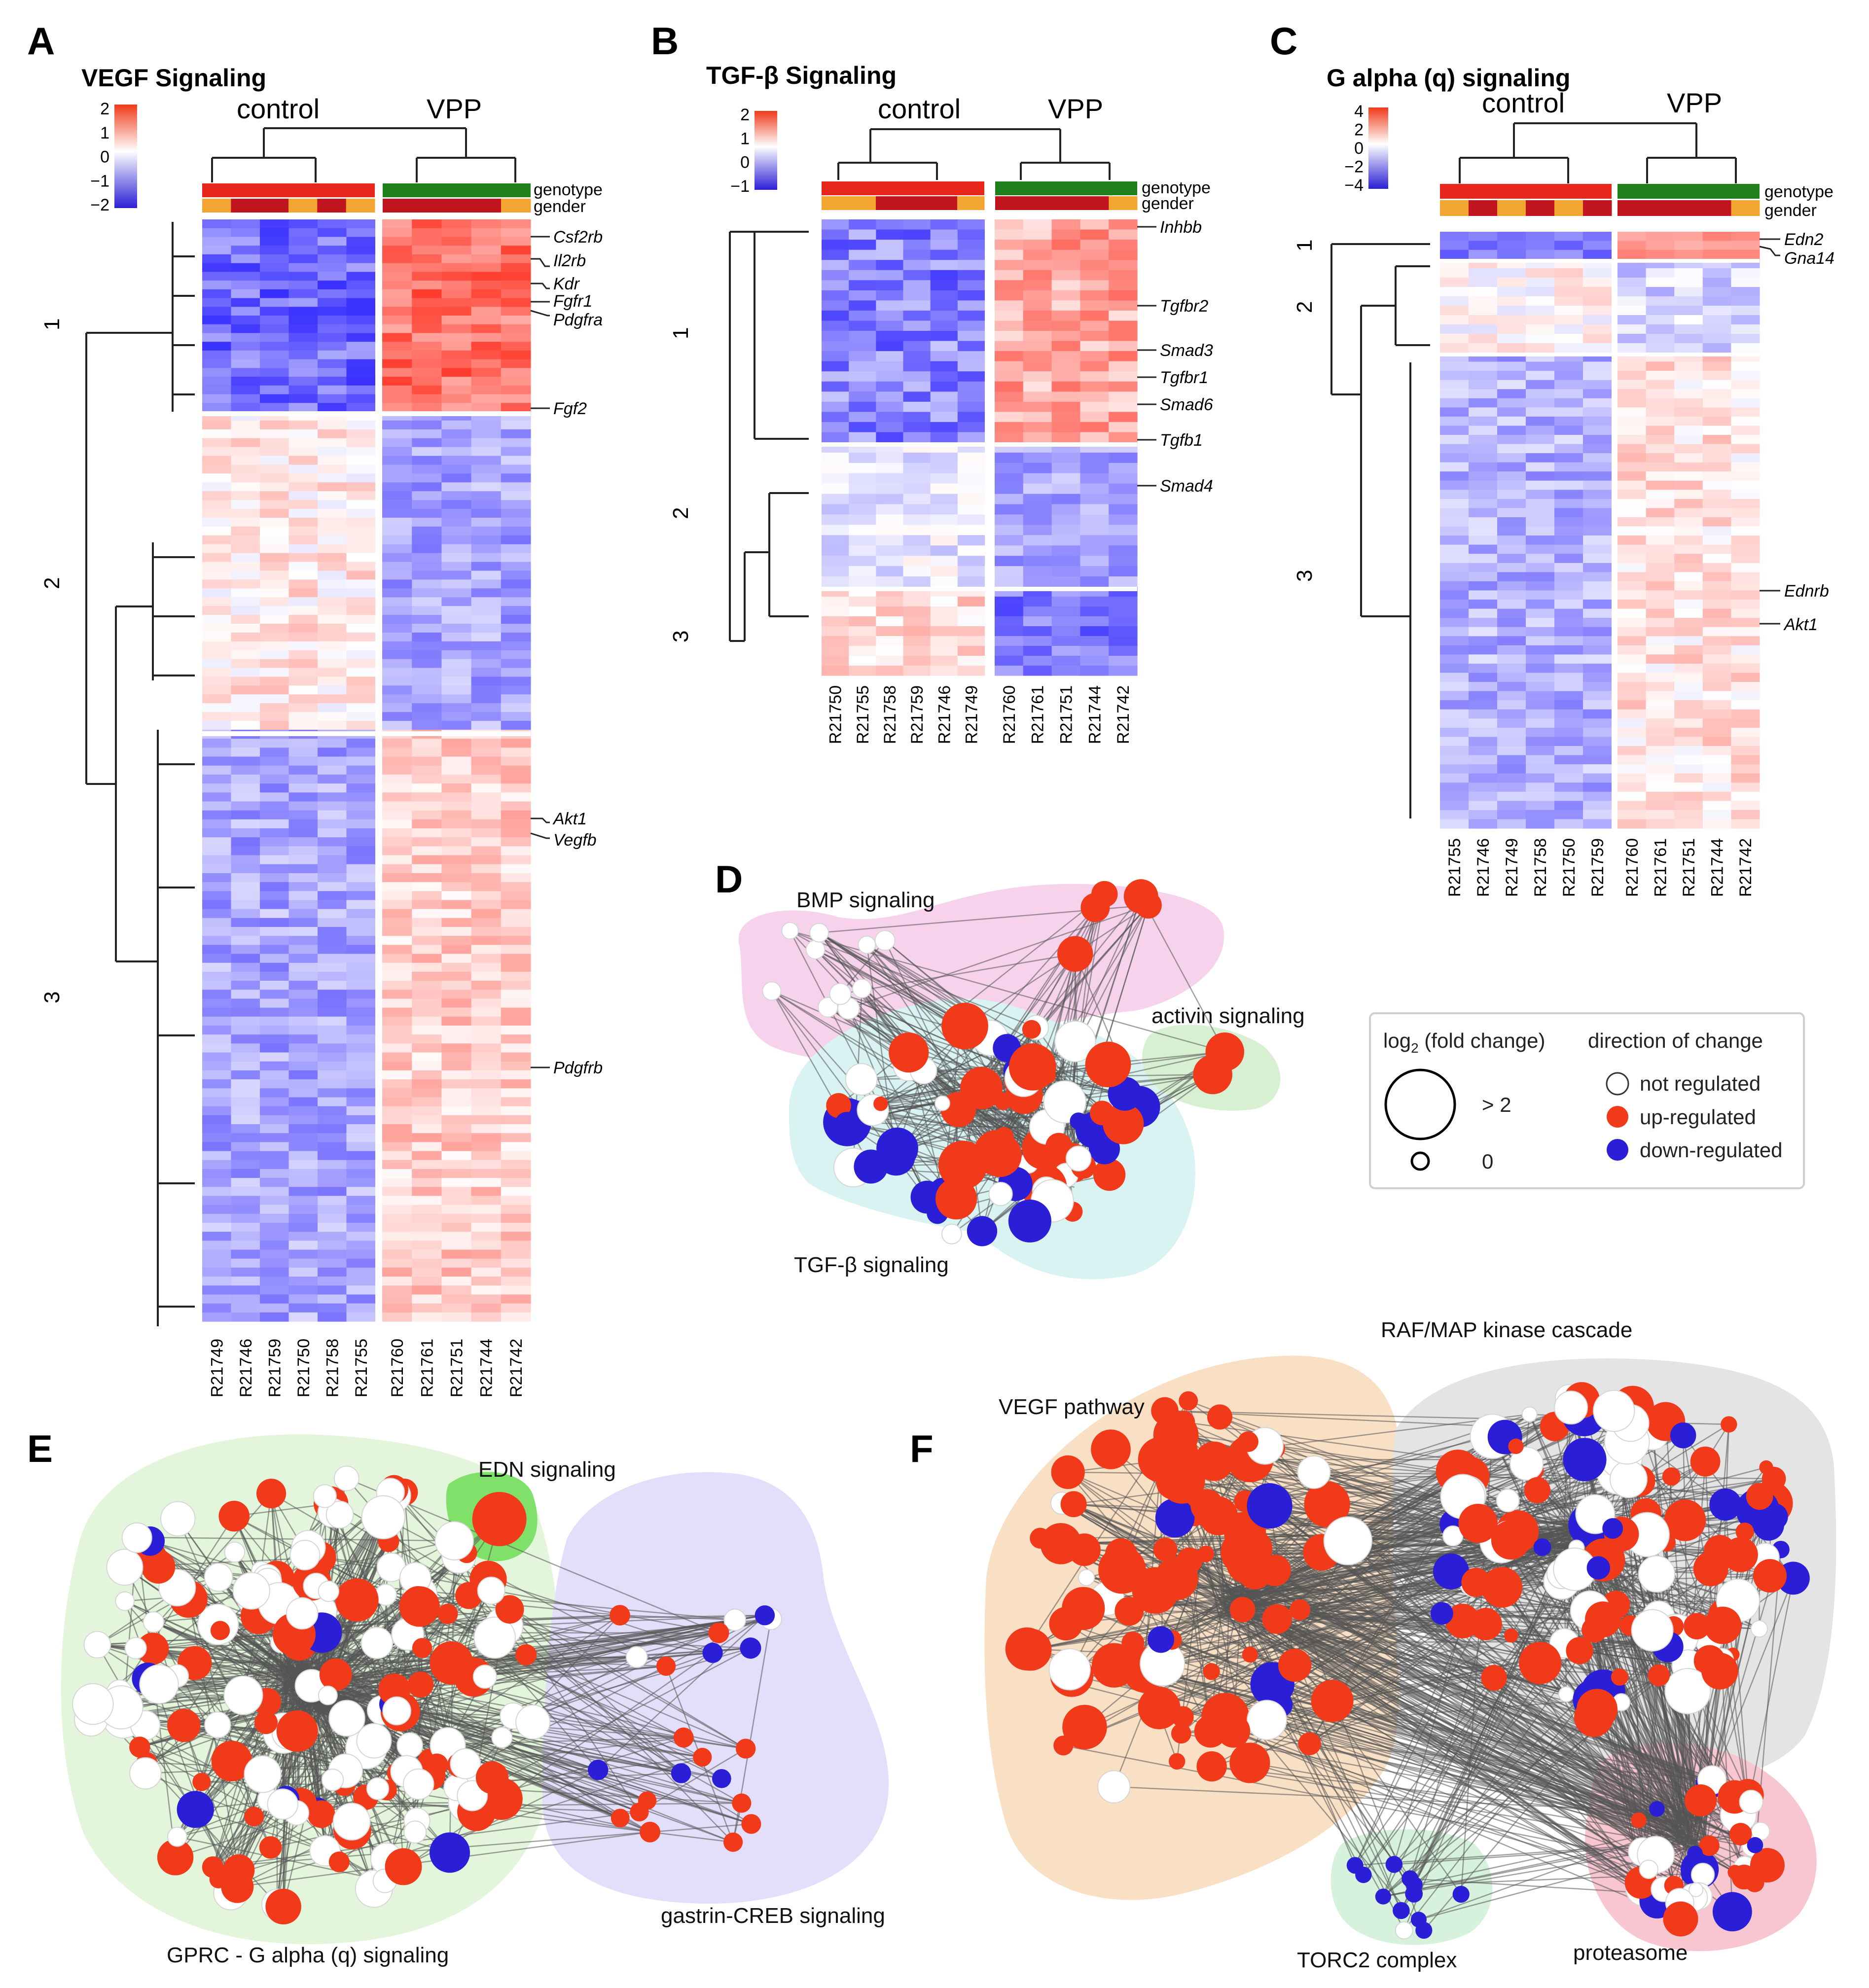 This screenshot has width=1869, height=1988. Describe the element at coordinates (99, 205) in the screenshot. I see `scale-tick-label: −2` at that location.